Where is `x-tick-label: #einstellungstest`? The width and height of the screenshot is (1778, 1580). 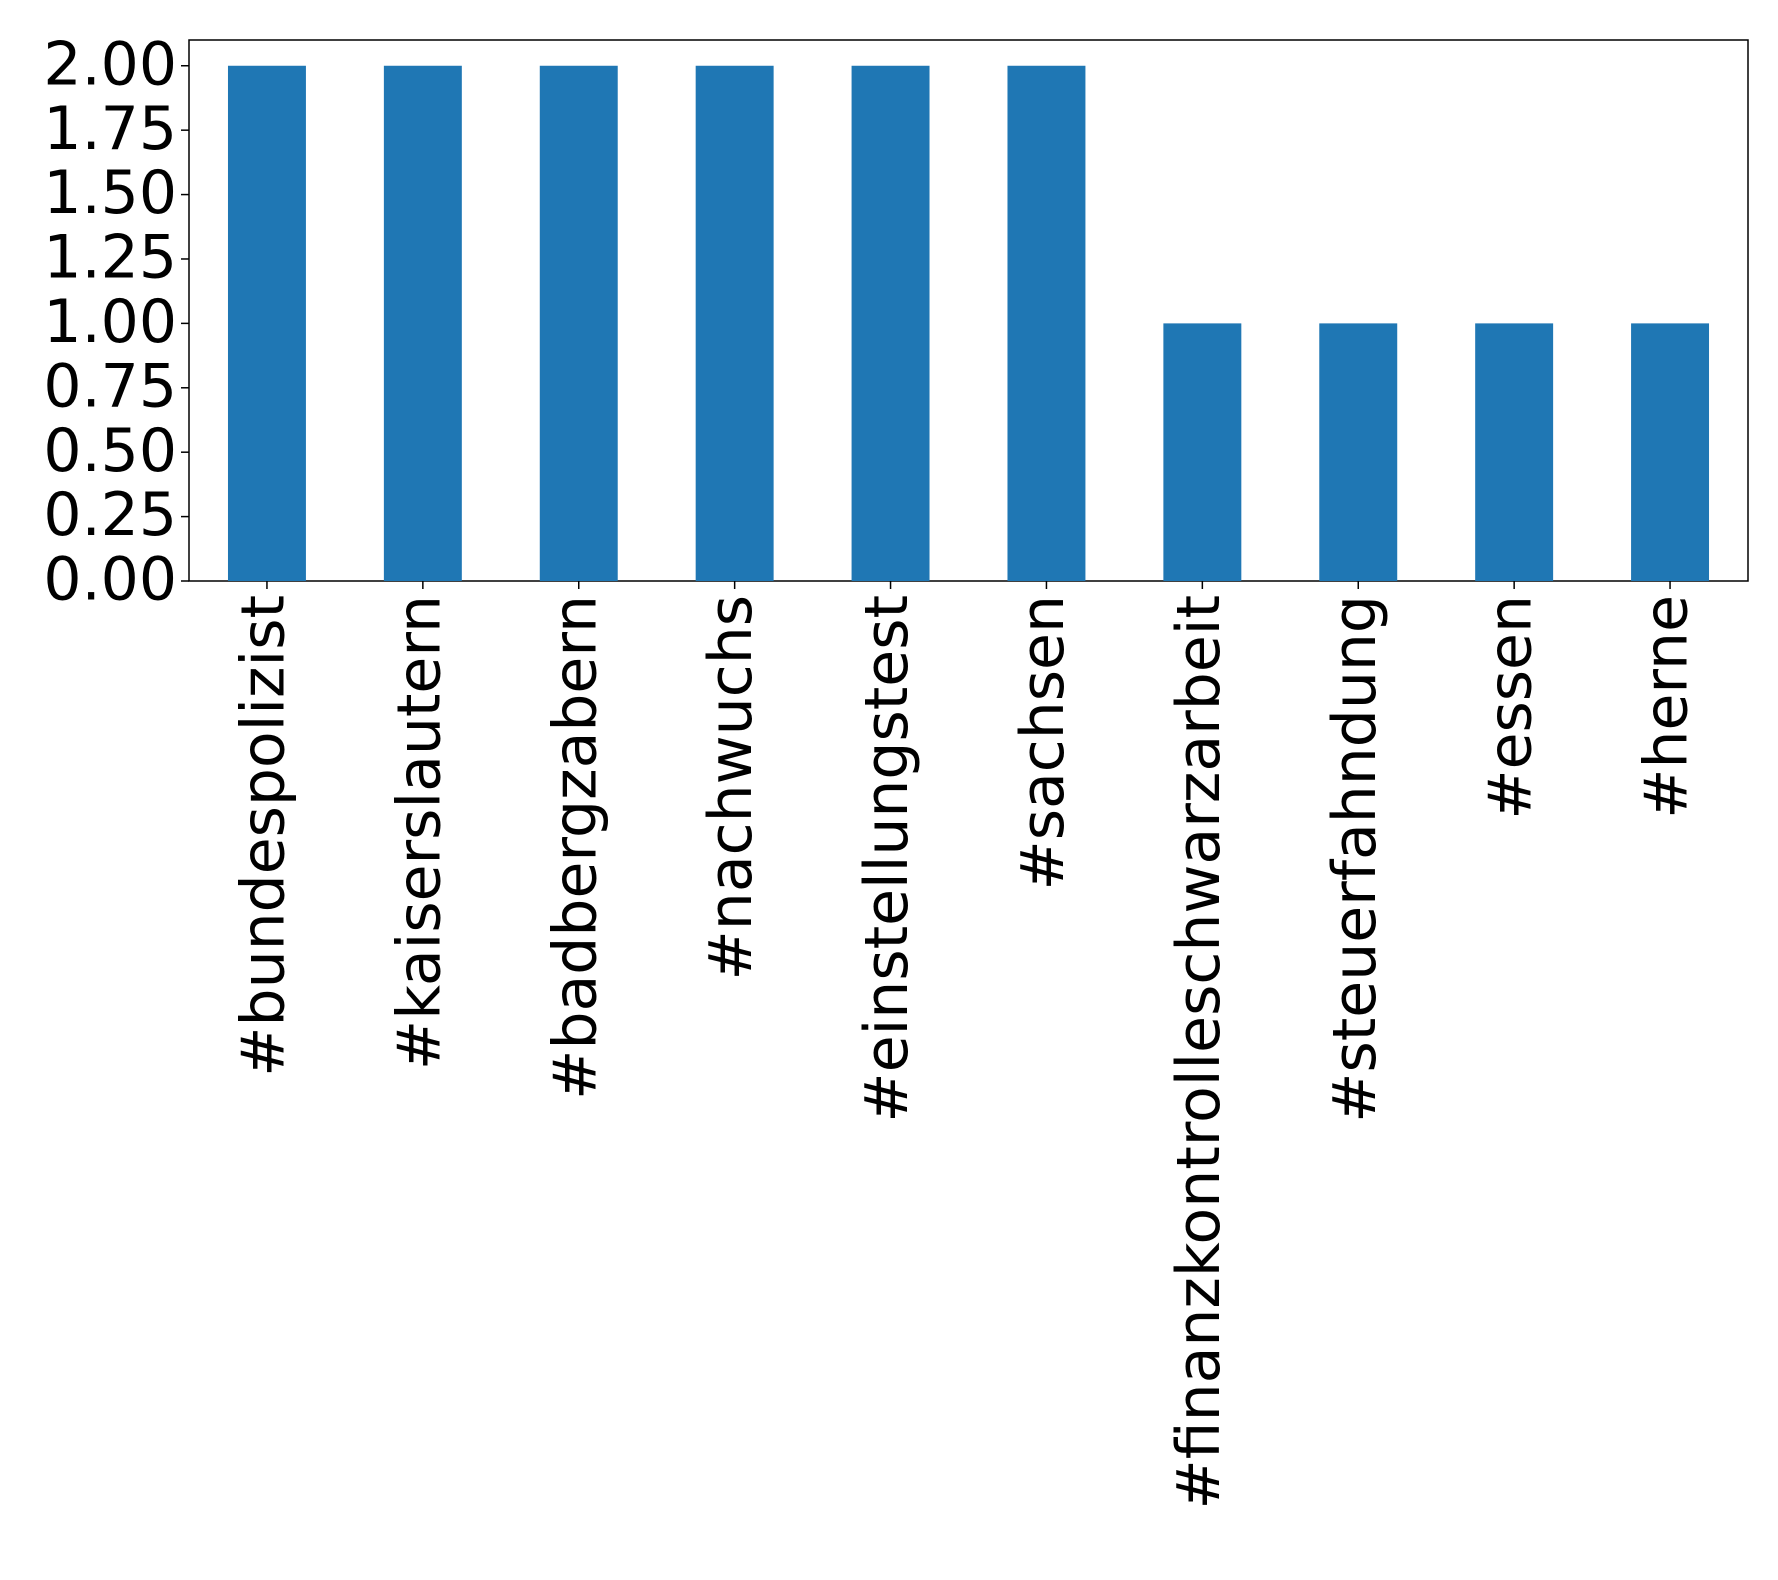
x-tick-label: #einstellungstest is located at coordinates (887, 859).